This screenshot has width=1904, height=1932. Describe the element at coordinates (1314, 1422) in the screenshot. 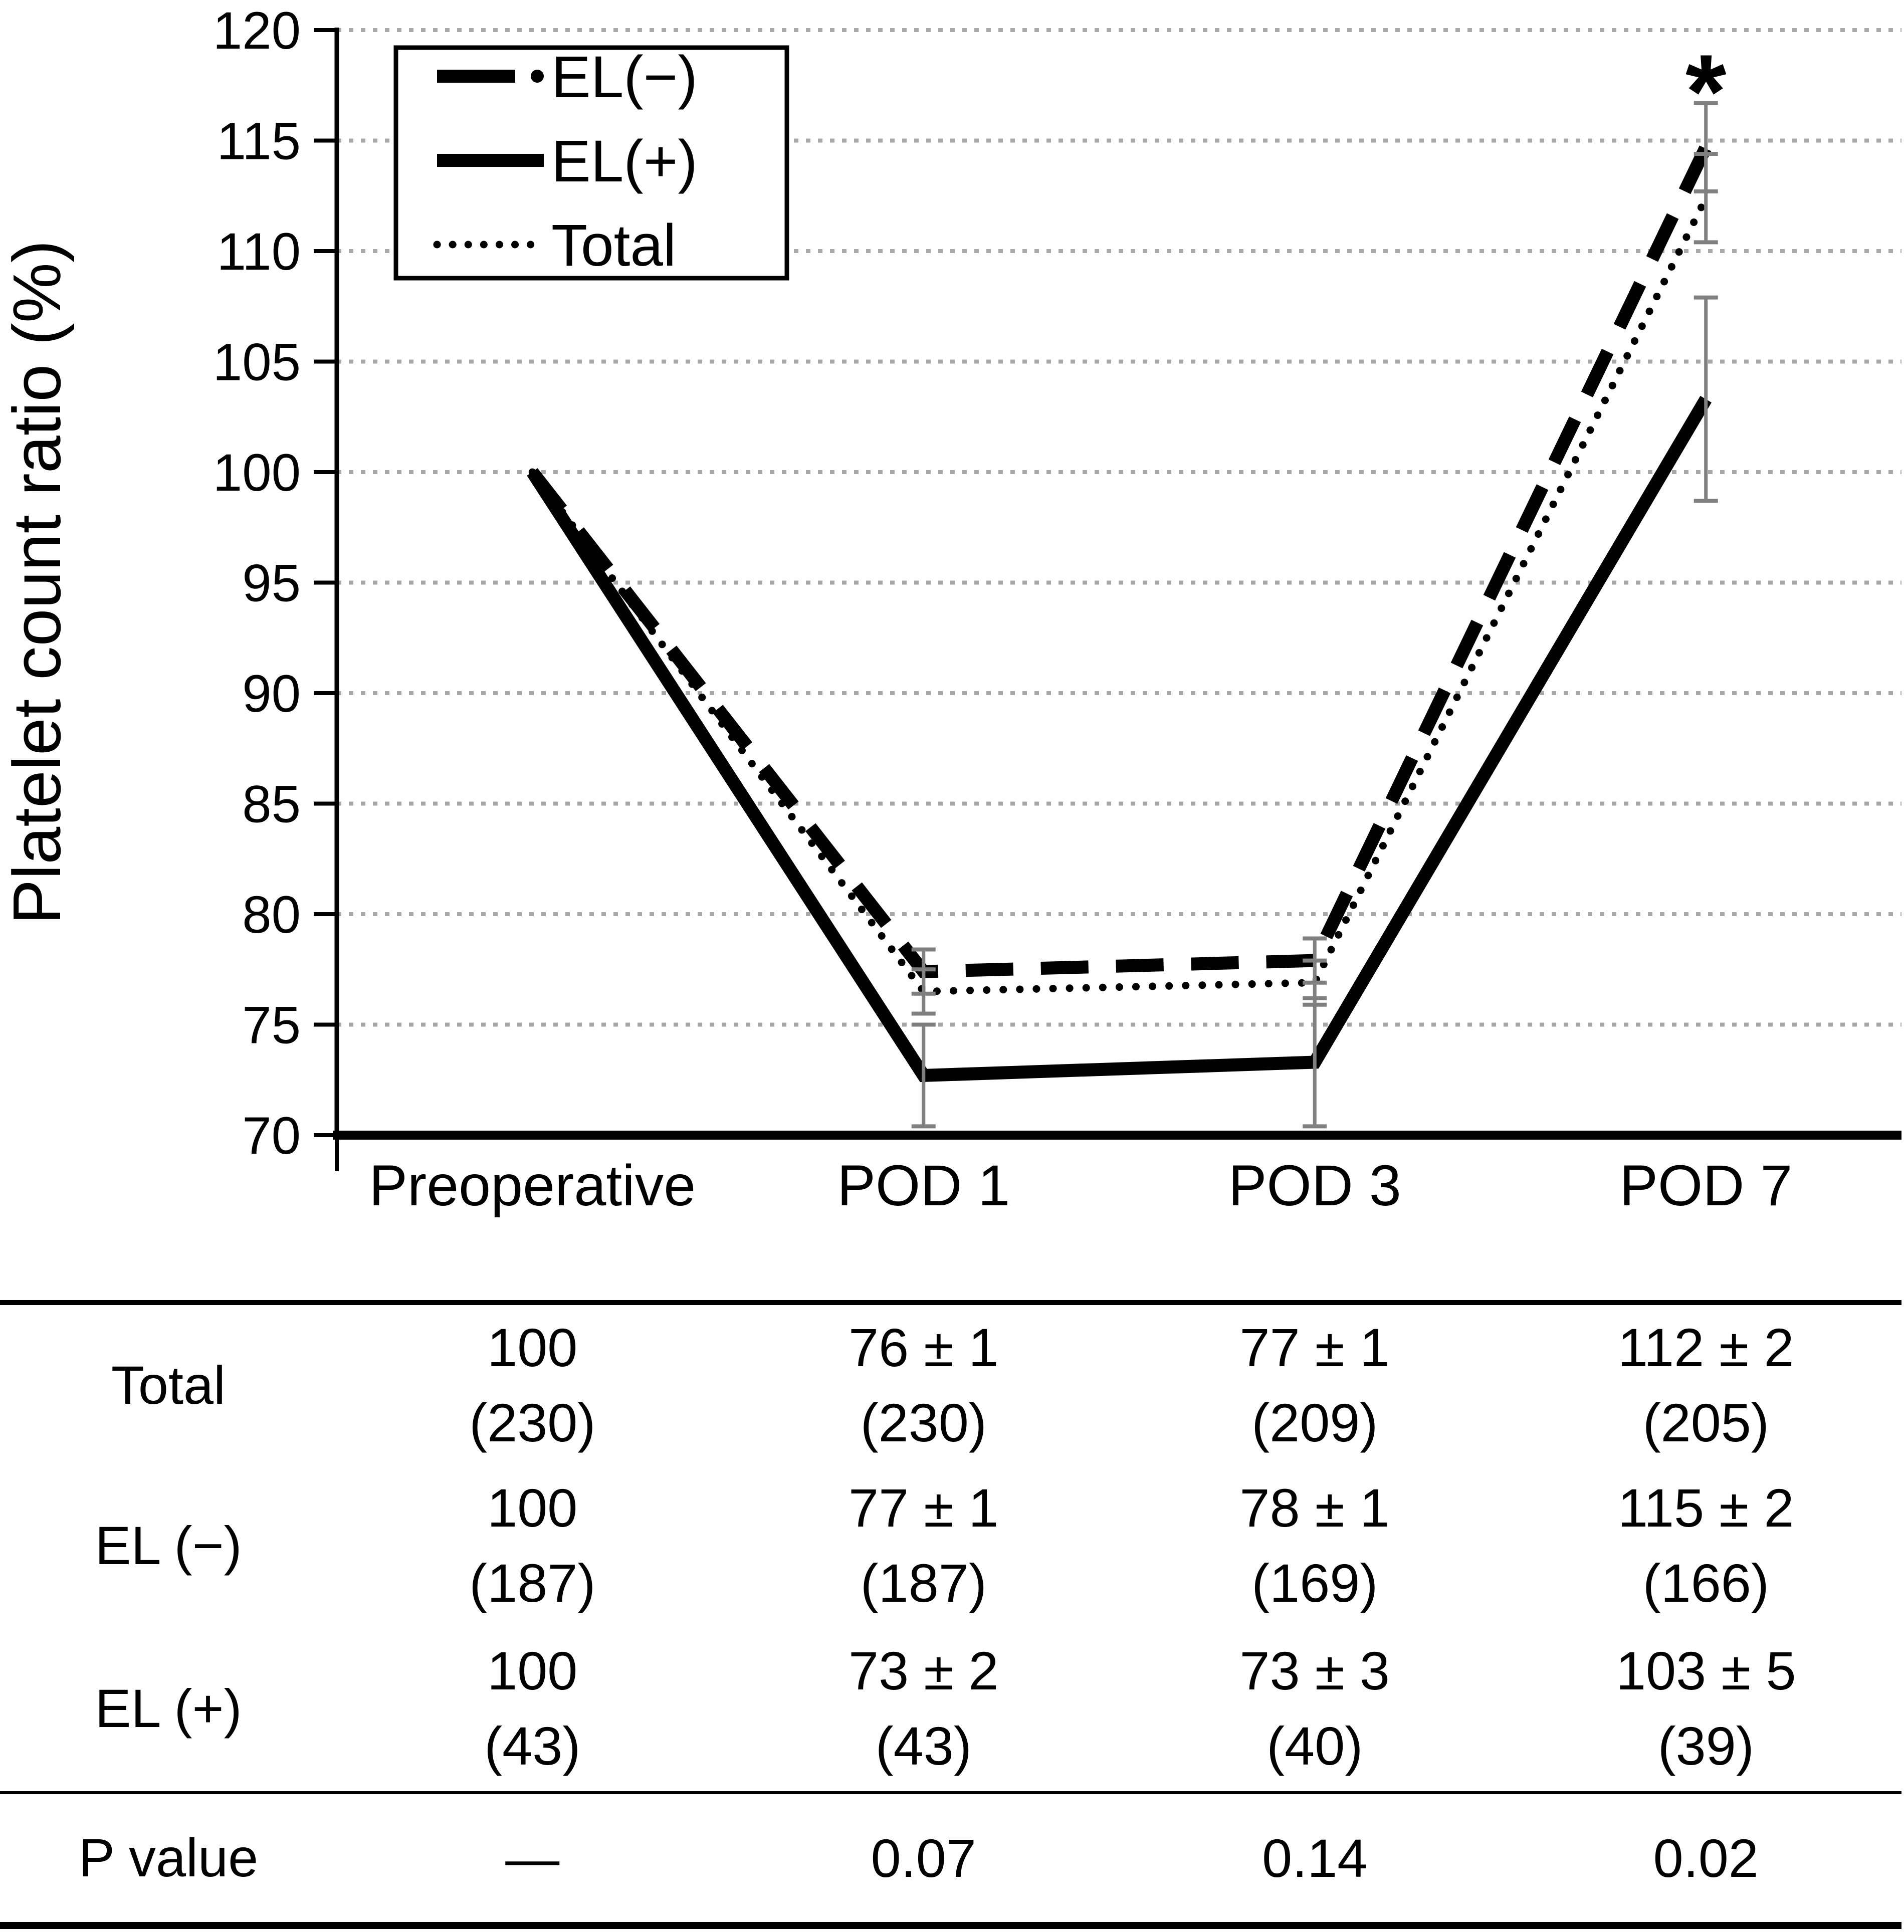

I see `cell-count: (209)` at that location.